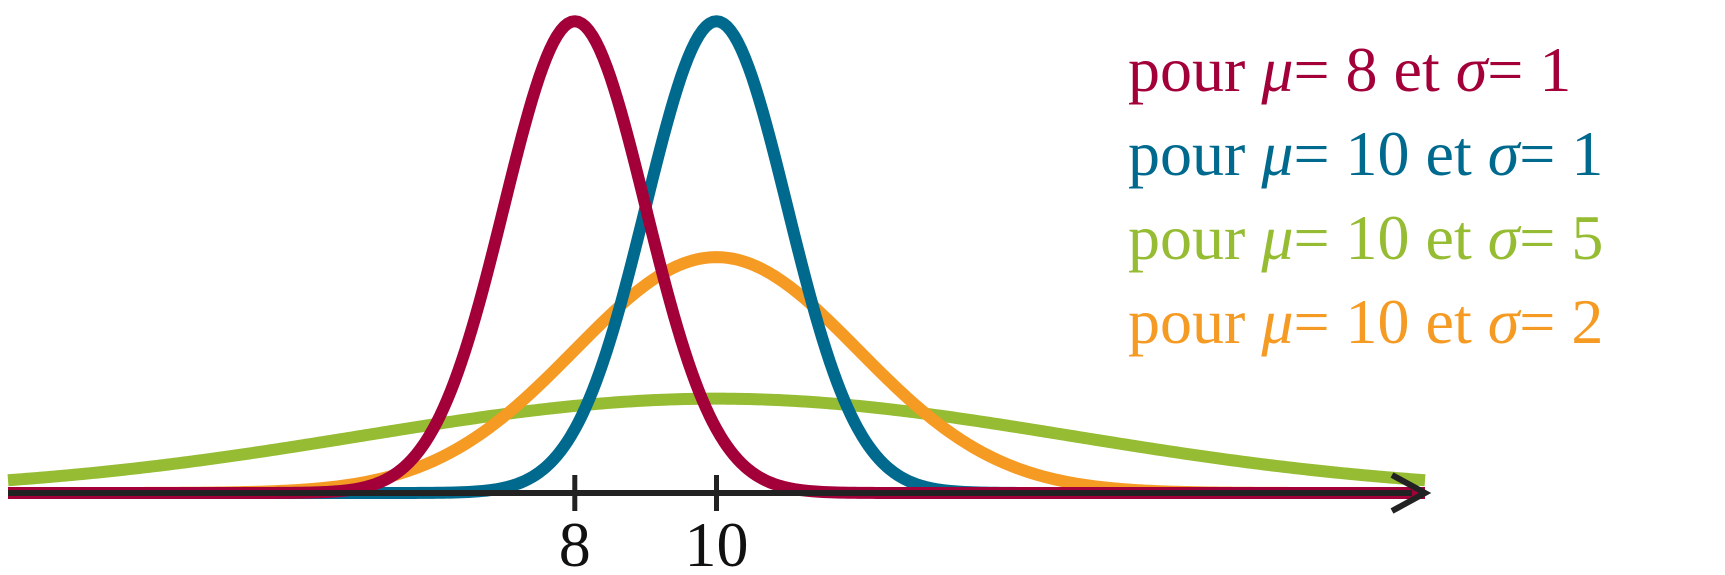 The height and width of the screenshot is (575, 1725). What do you see at coordinates (1335, 69) in the screenshot?
I see `mu-value: = 8` at bounding box center [1335, 69].